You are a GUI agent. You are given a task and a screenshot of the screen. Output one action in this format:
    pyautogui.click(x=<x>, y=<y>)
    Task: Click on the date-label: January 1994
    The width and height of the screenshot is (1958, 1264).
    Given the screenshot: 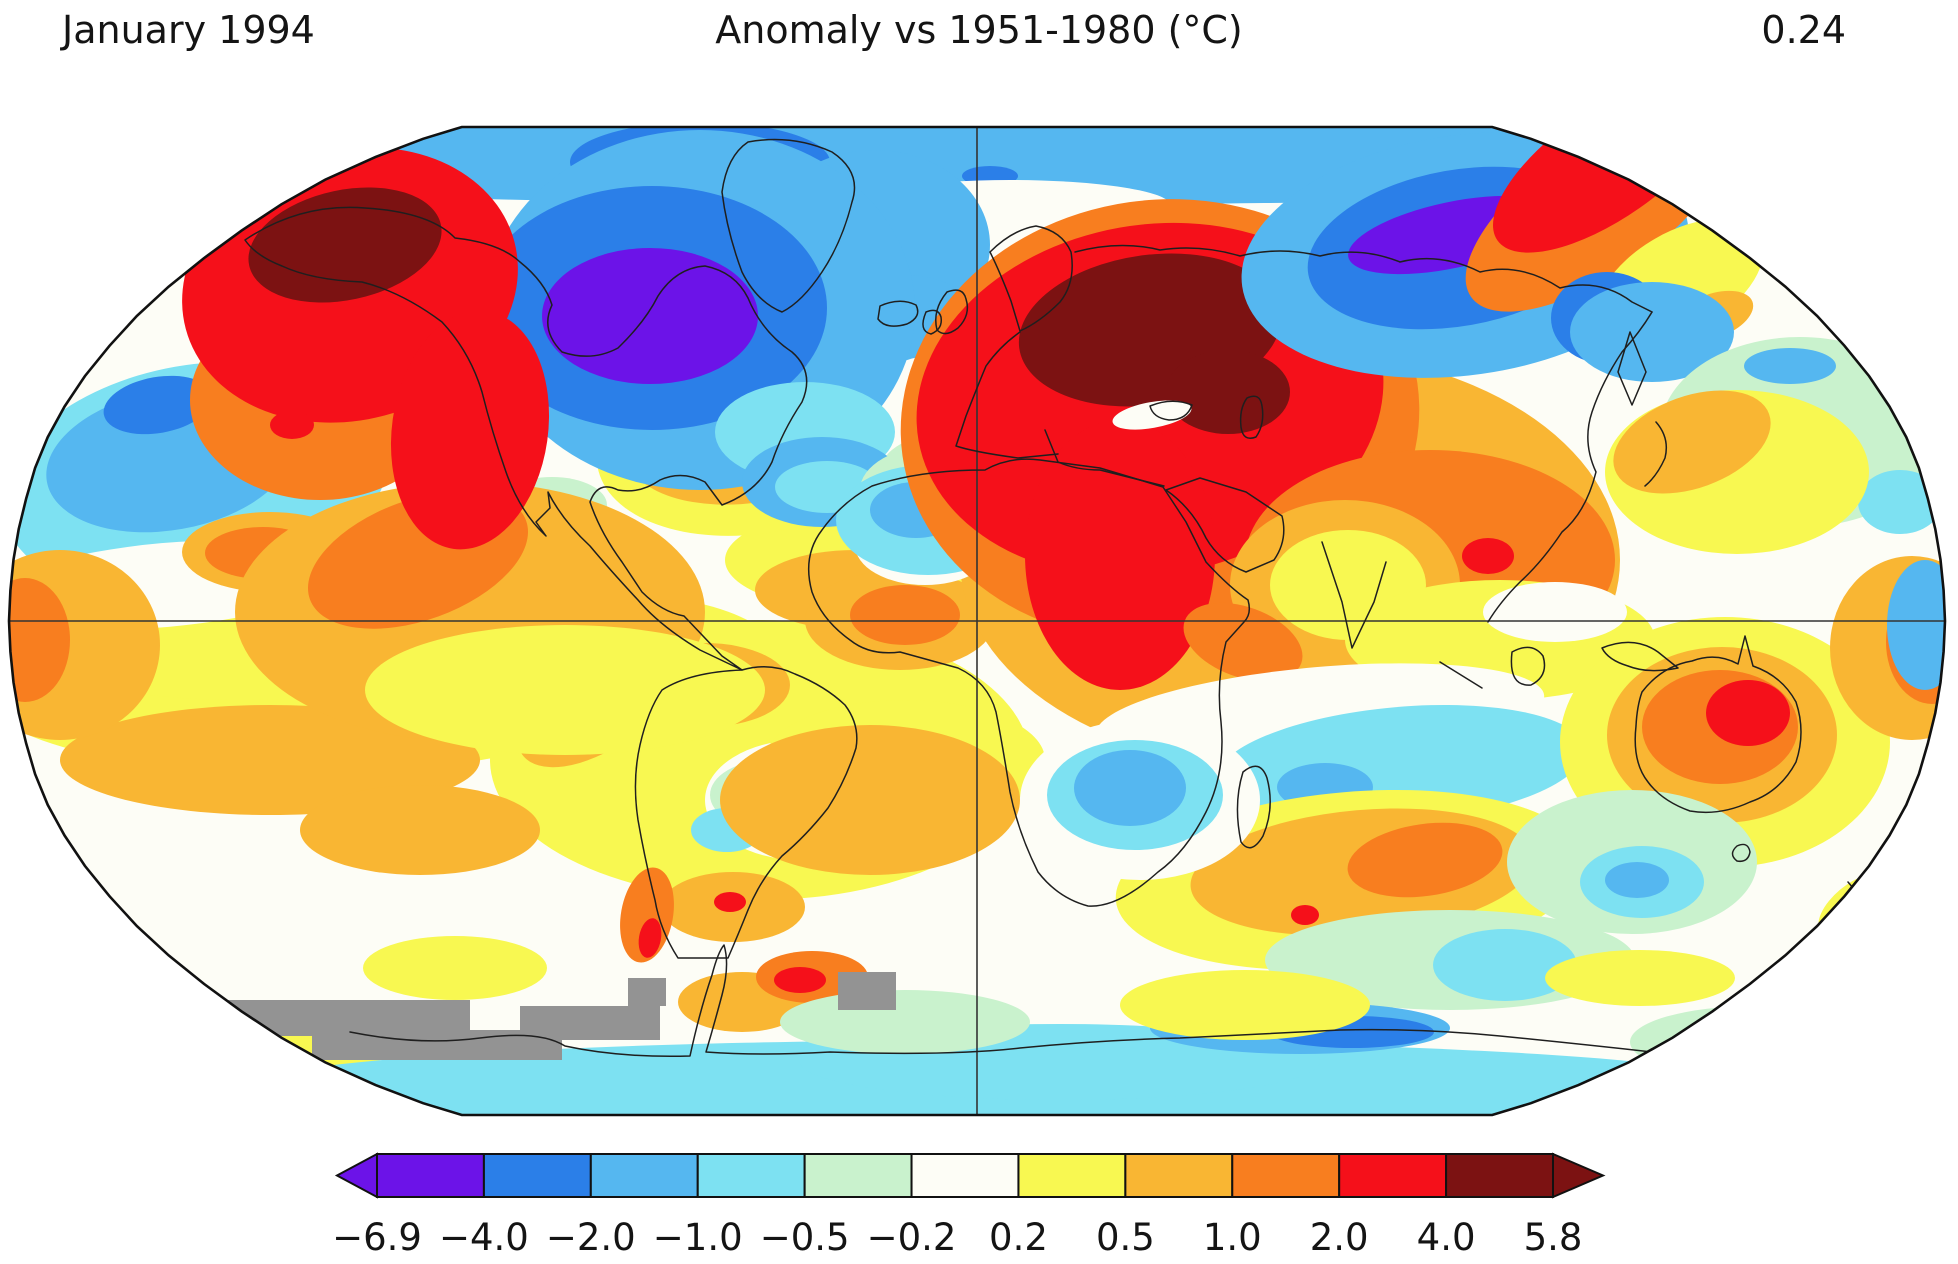 What is the action you would take?
    pyautogui.click(x=188, y=30)
    